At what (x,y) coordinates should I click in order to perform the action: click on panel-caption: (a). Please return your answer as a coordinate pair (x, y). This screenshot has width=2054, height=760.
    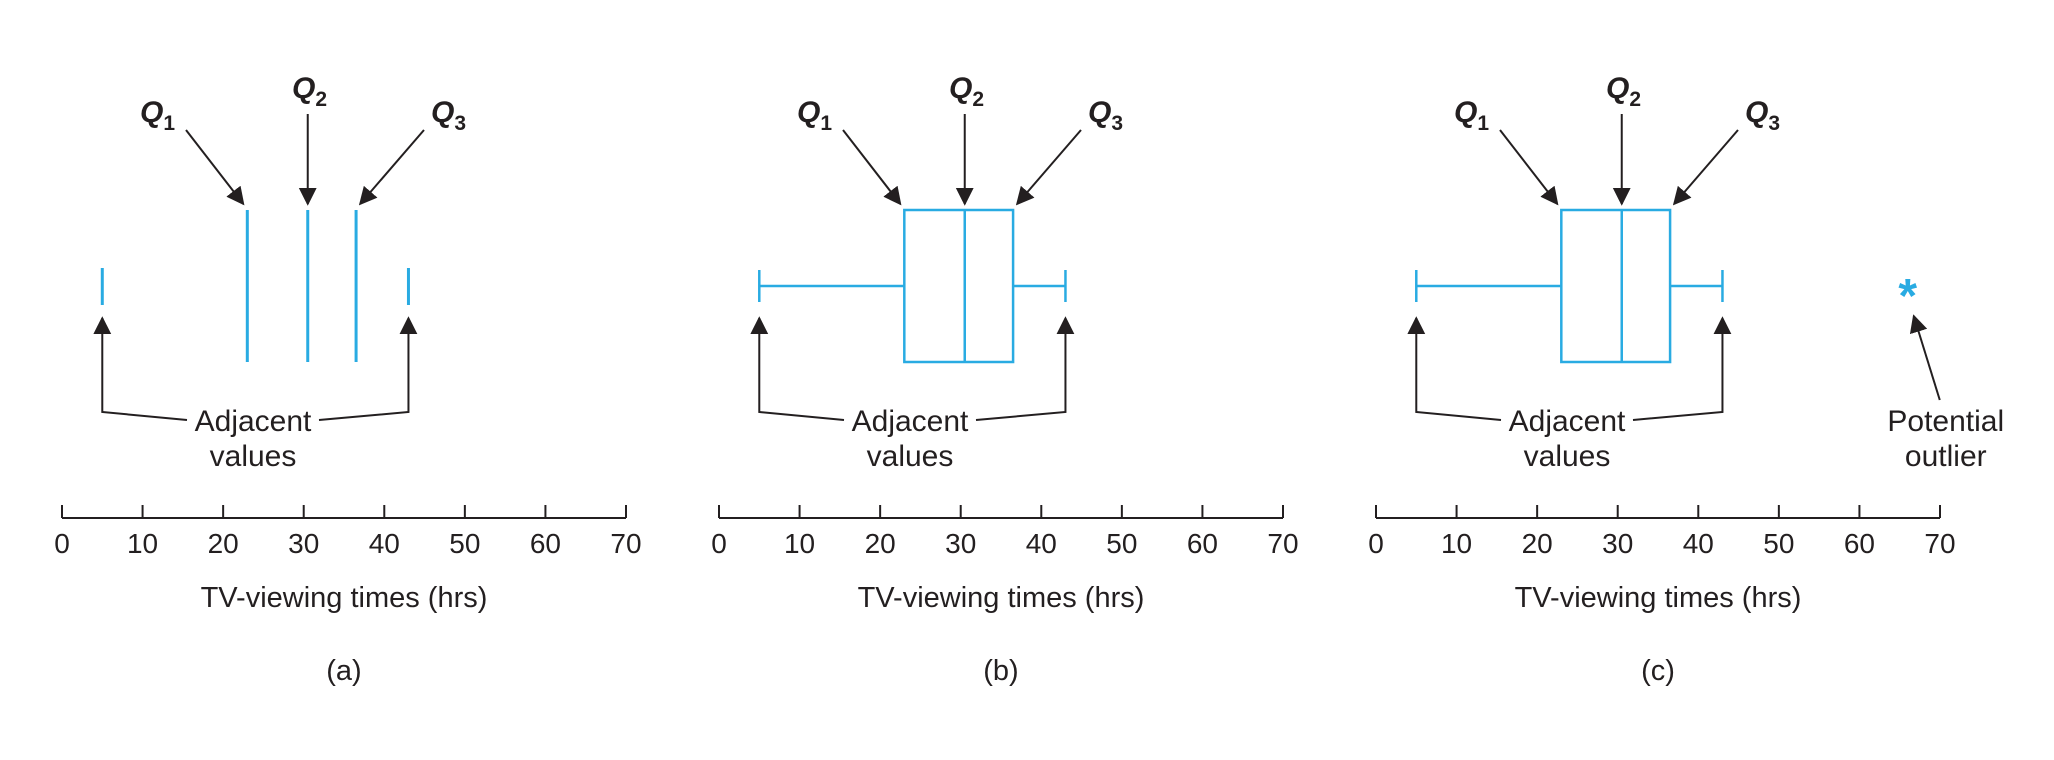
    Looking at the image, I should click on (343, 671).